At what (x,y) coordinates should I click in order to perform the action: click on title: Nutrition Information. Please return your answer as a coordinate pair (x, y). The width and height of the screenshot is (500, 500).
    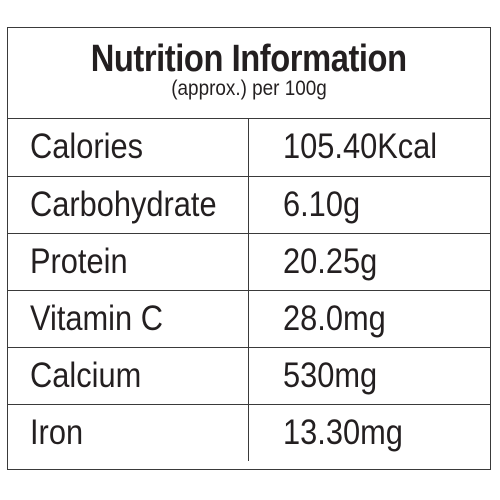
    Looking at the image, I should click on (249, 59).